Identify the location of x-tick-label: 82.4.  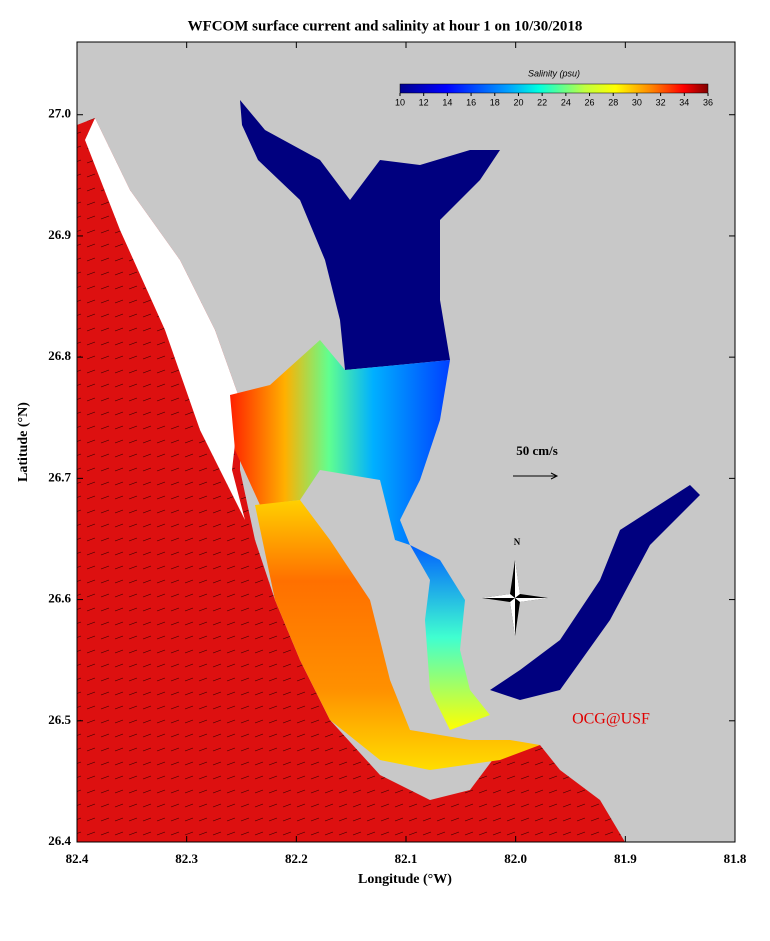
(77, 858).